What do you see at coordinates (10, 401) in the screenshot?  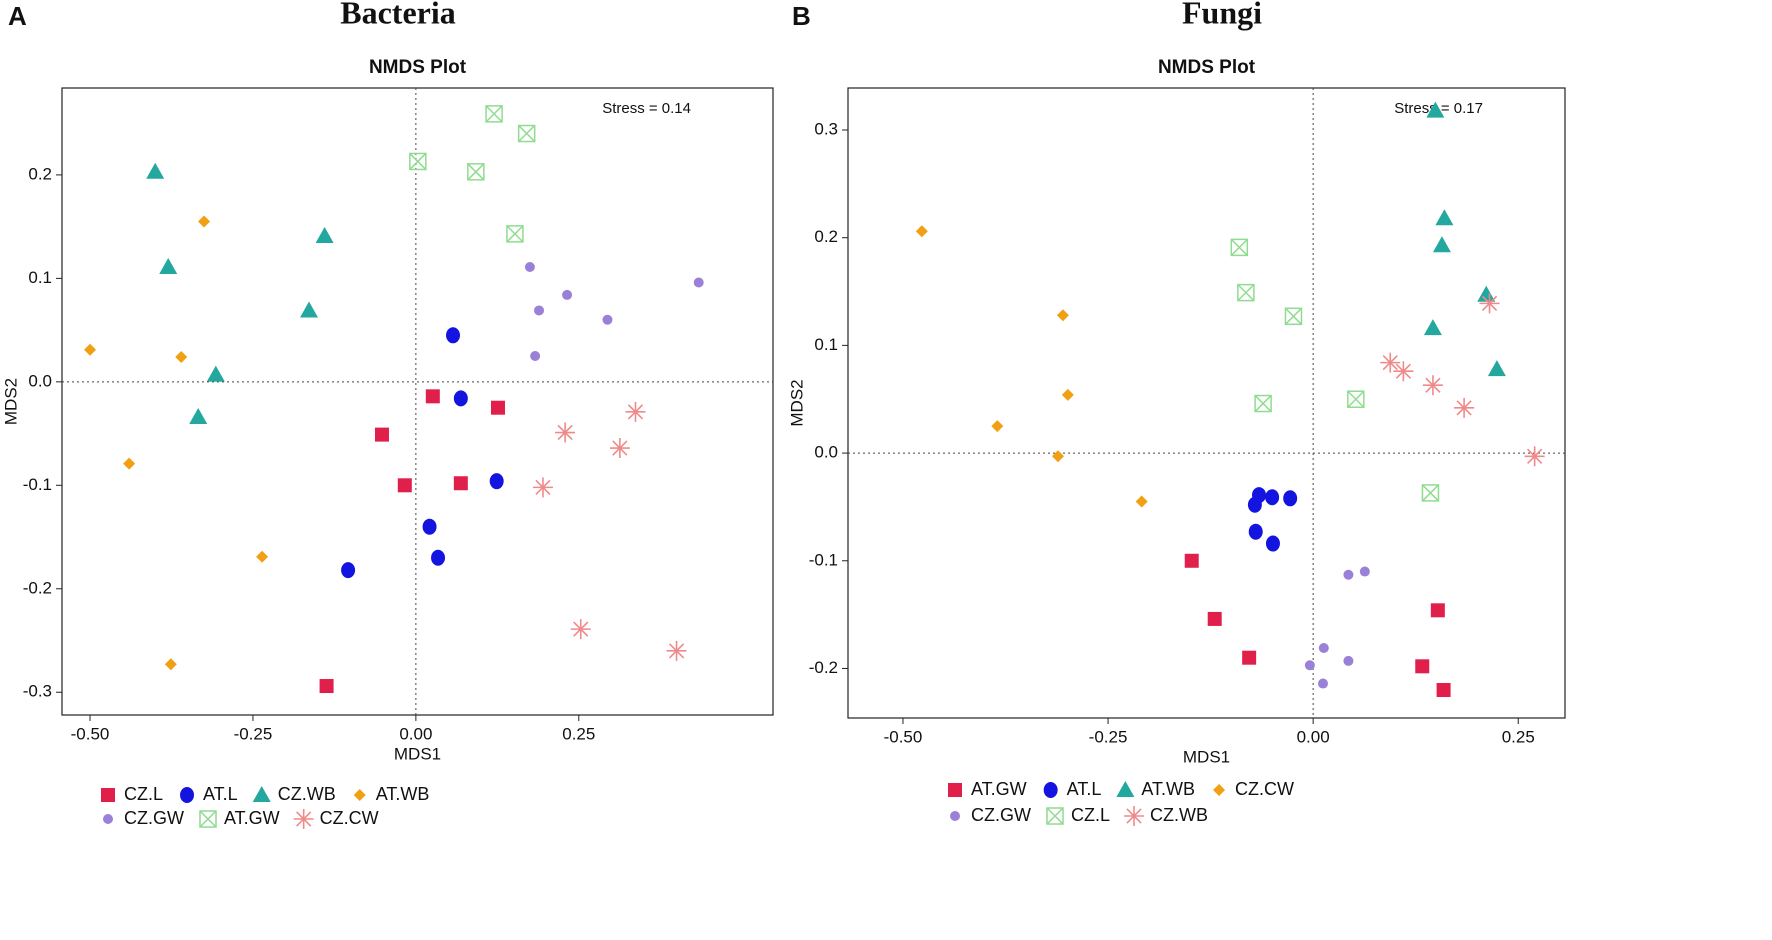 I see `y-axis-label: MDS2` at bounding box center [10, 401].